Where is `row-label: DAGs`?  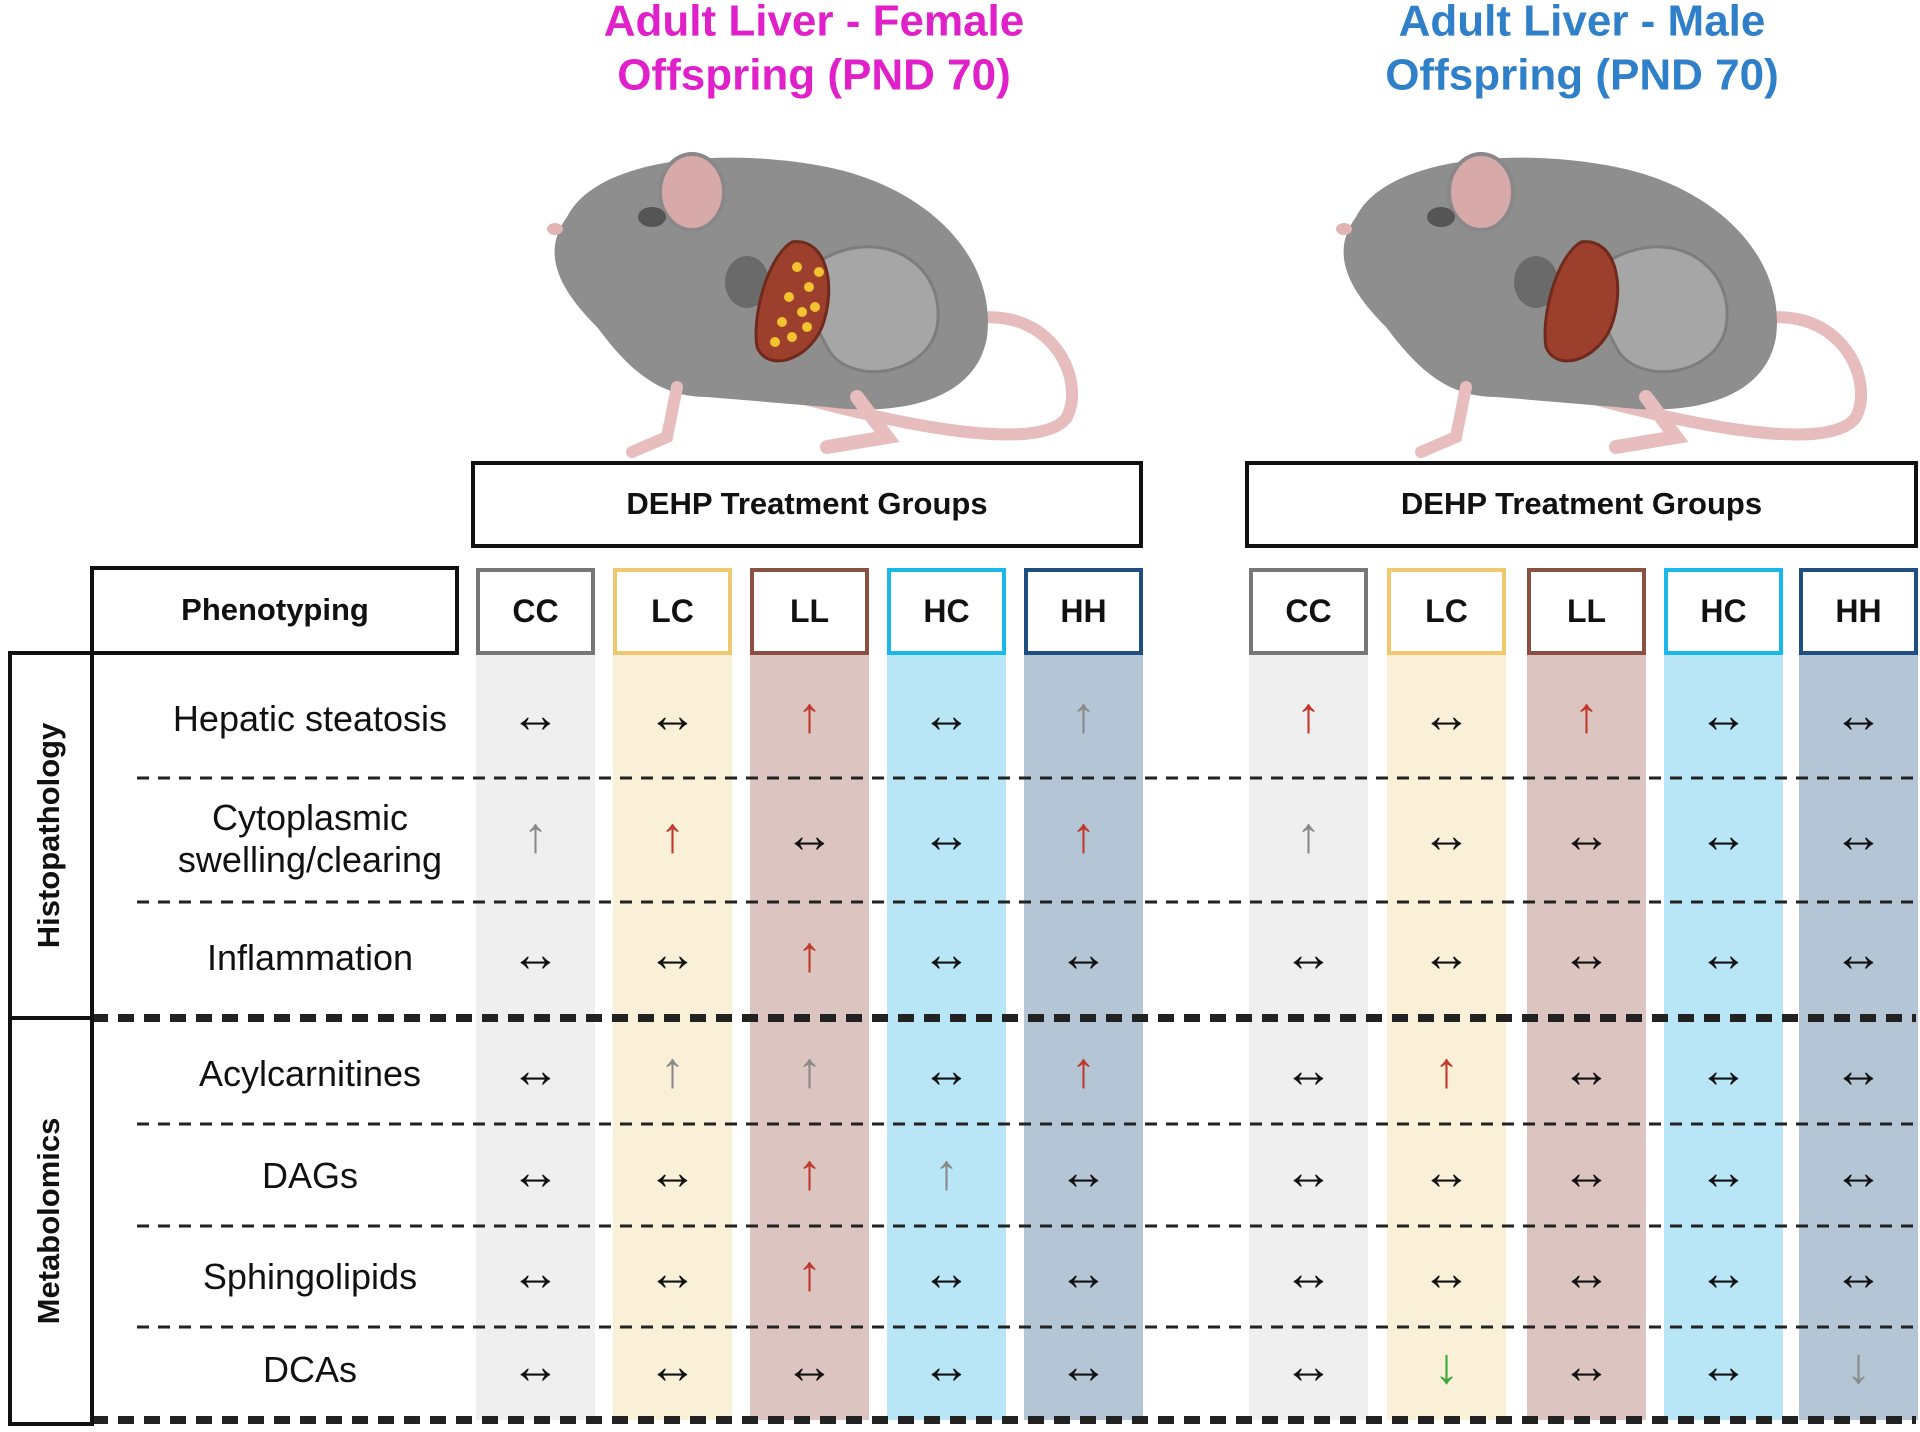
row-label: DAGs is located at coordinates (309, 1175).